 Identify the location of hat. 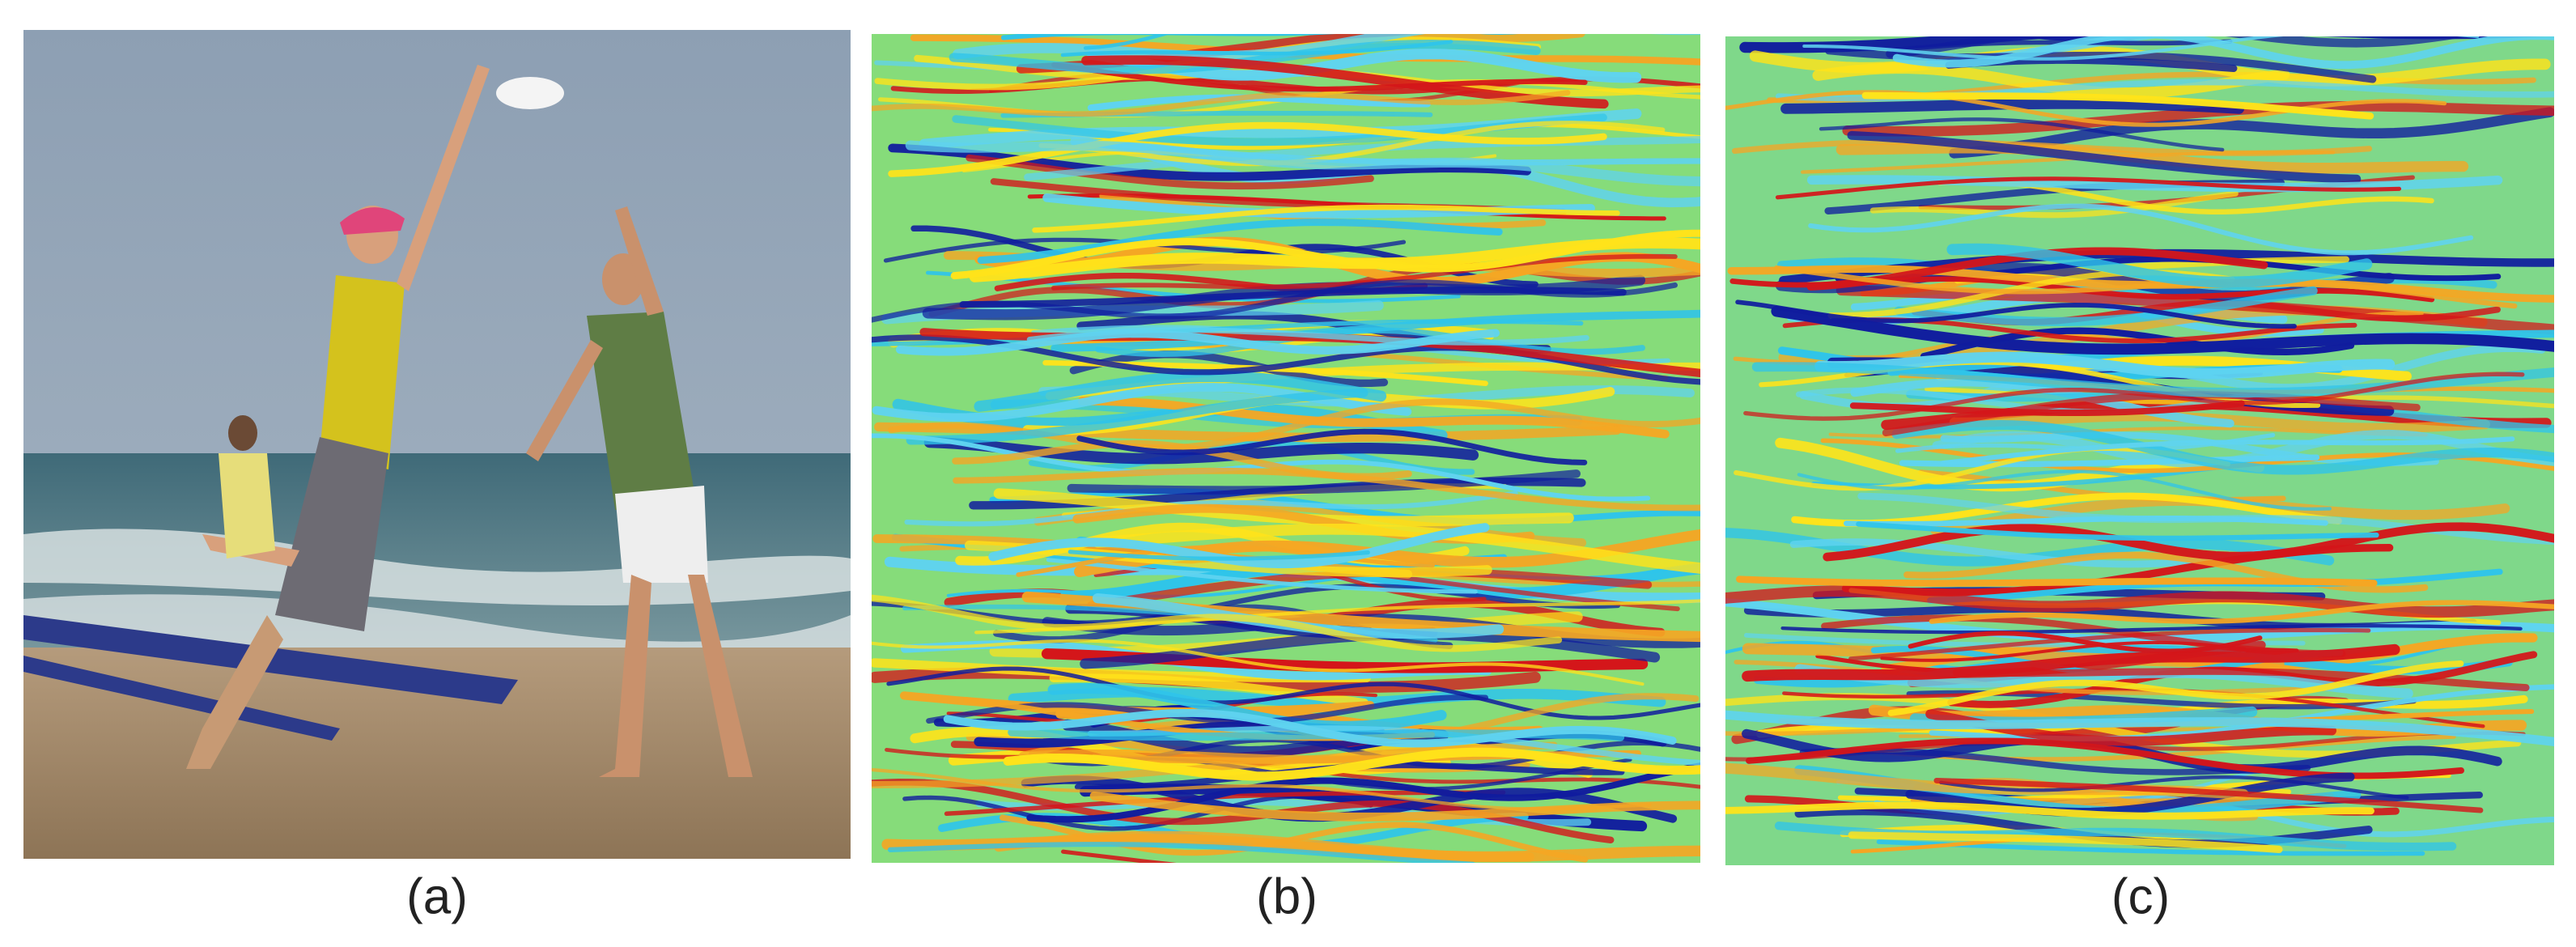
(372, 221).